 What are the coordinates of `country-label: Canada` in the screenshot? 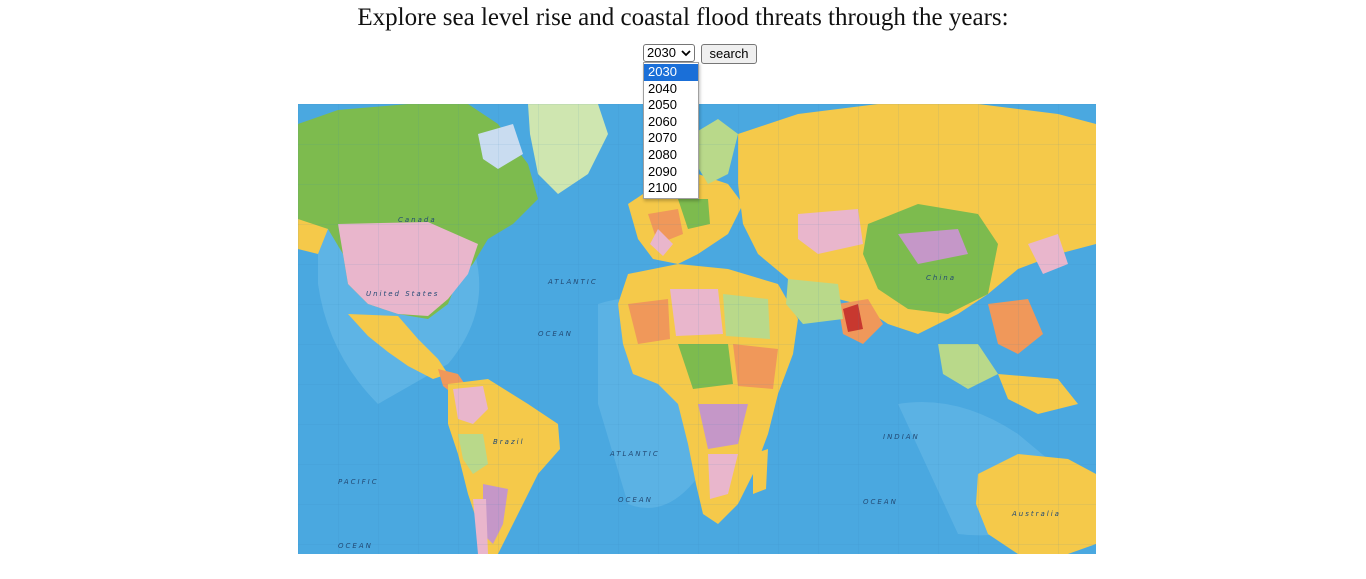 It's located at (417, 220).